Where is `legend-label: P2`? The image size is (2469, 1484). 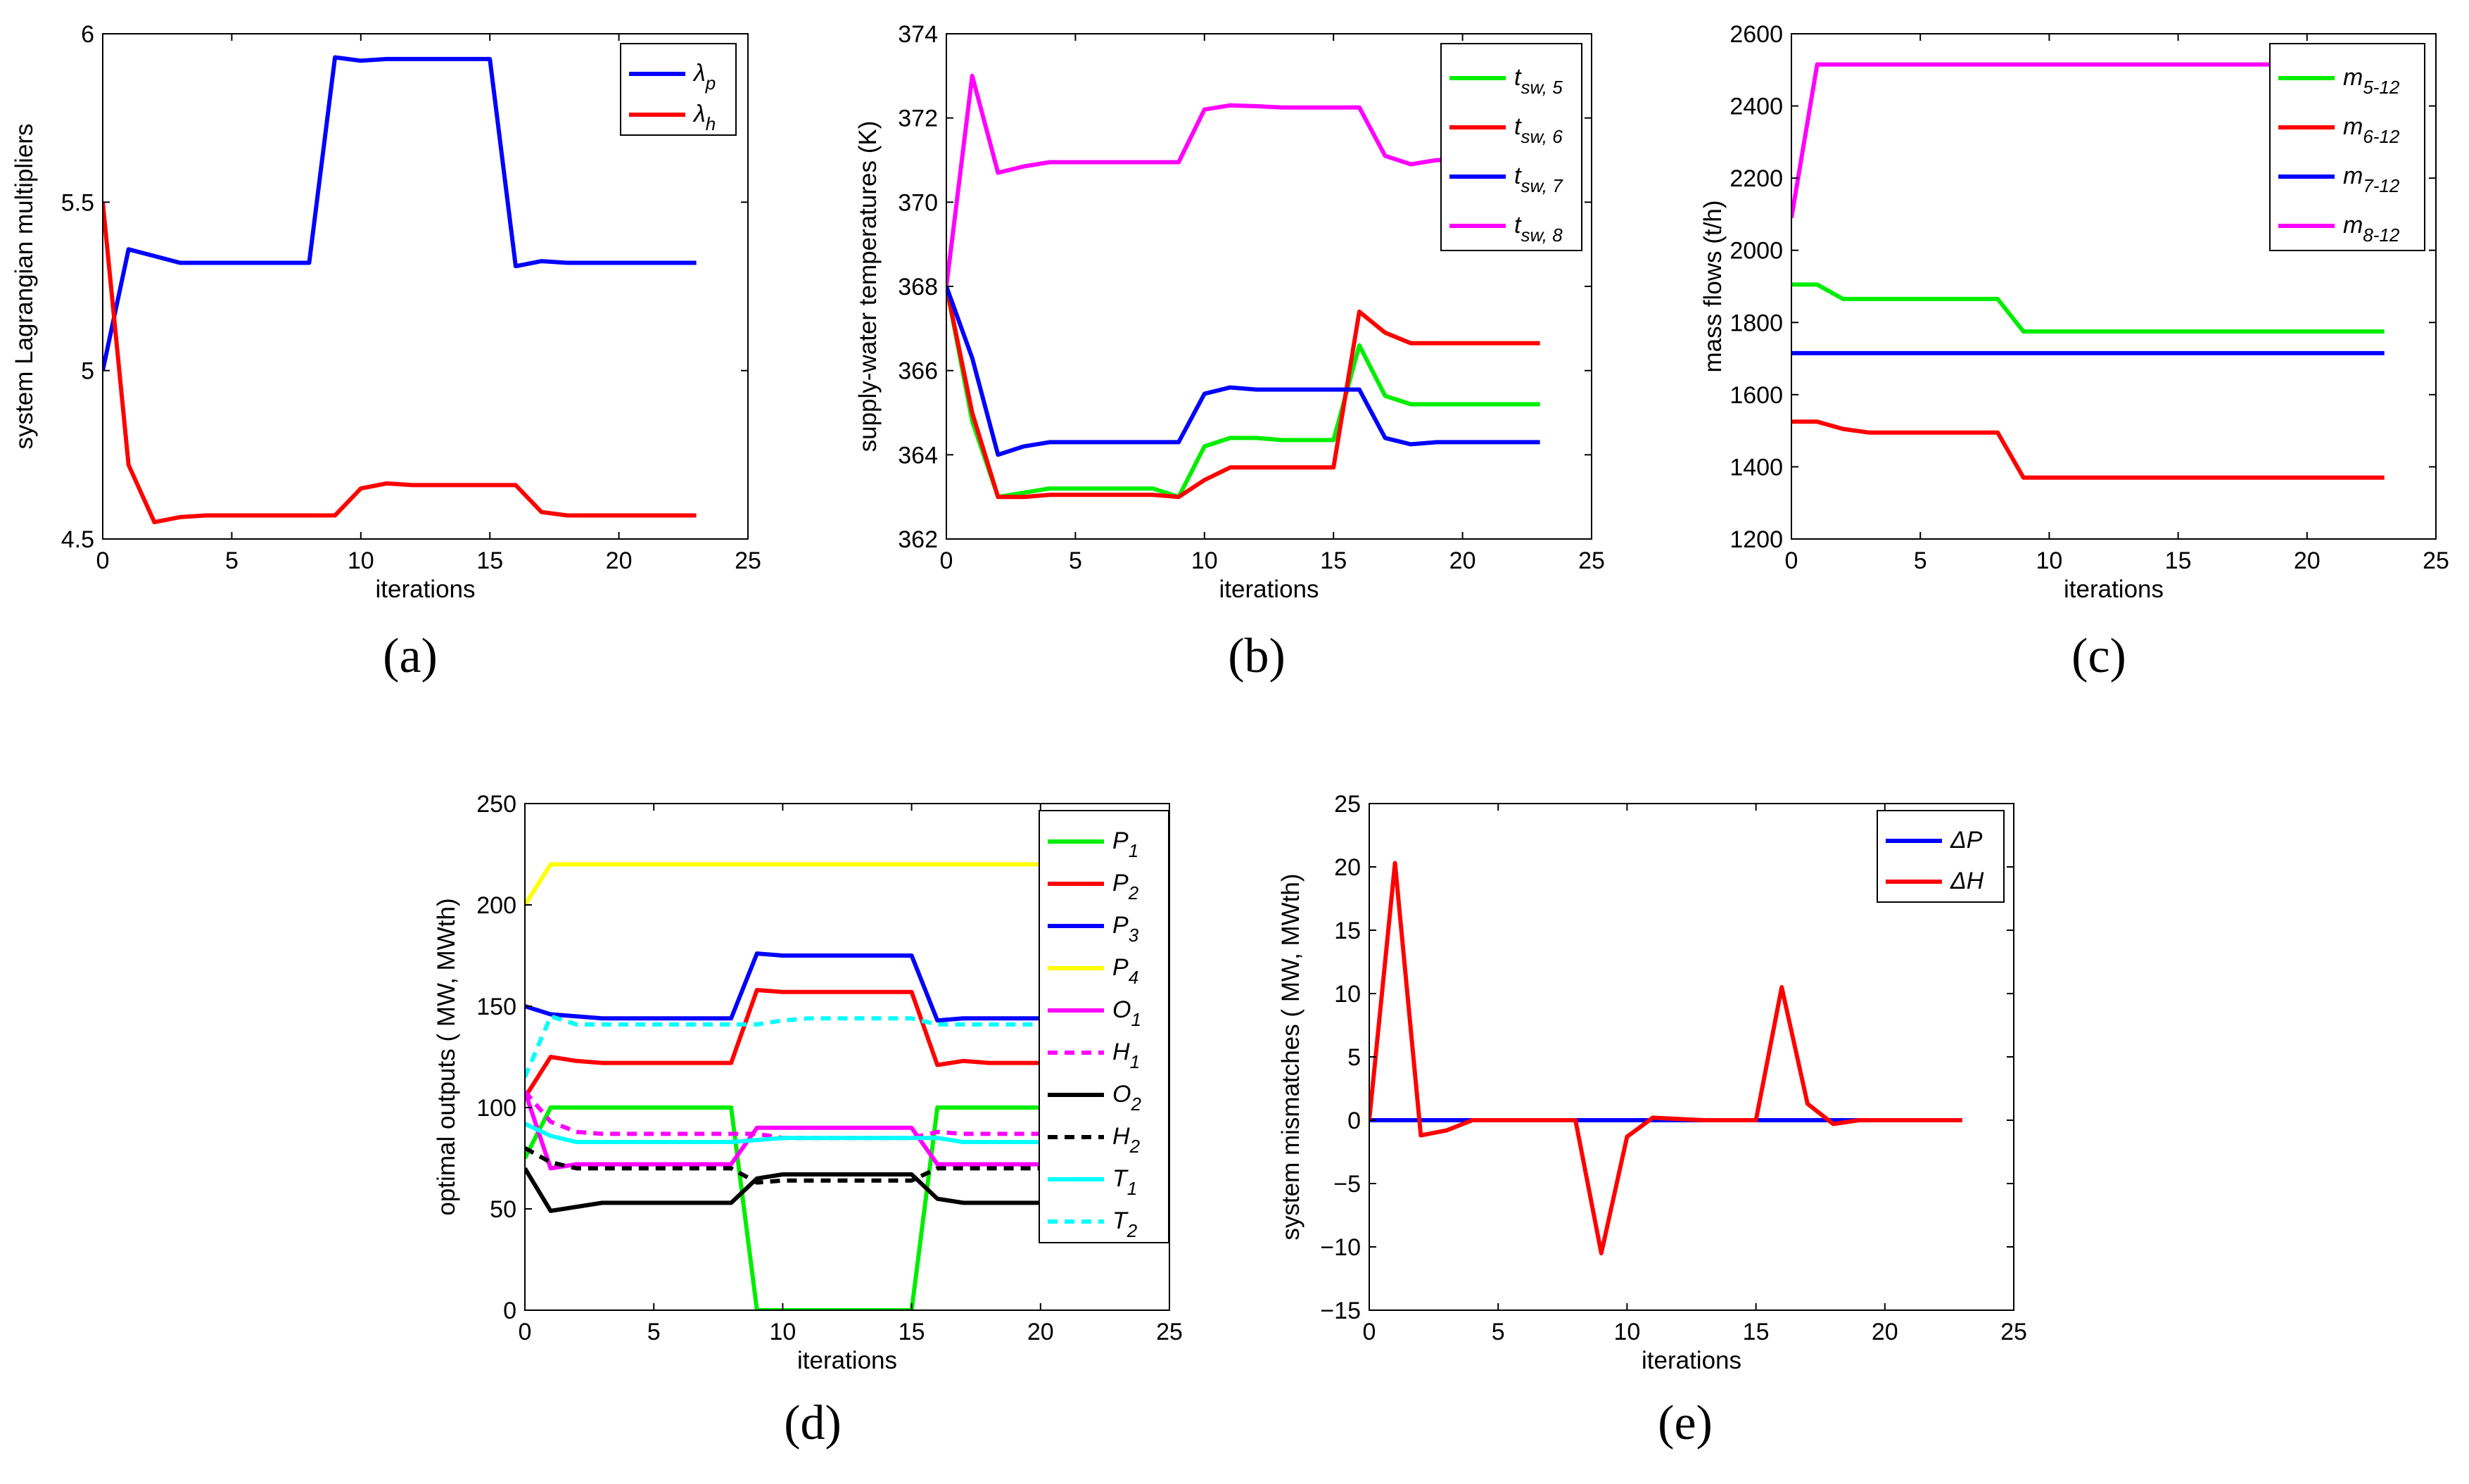
legend-label: P2 is located at coordinates (1125, 887).